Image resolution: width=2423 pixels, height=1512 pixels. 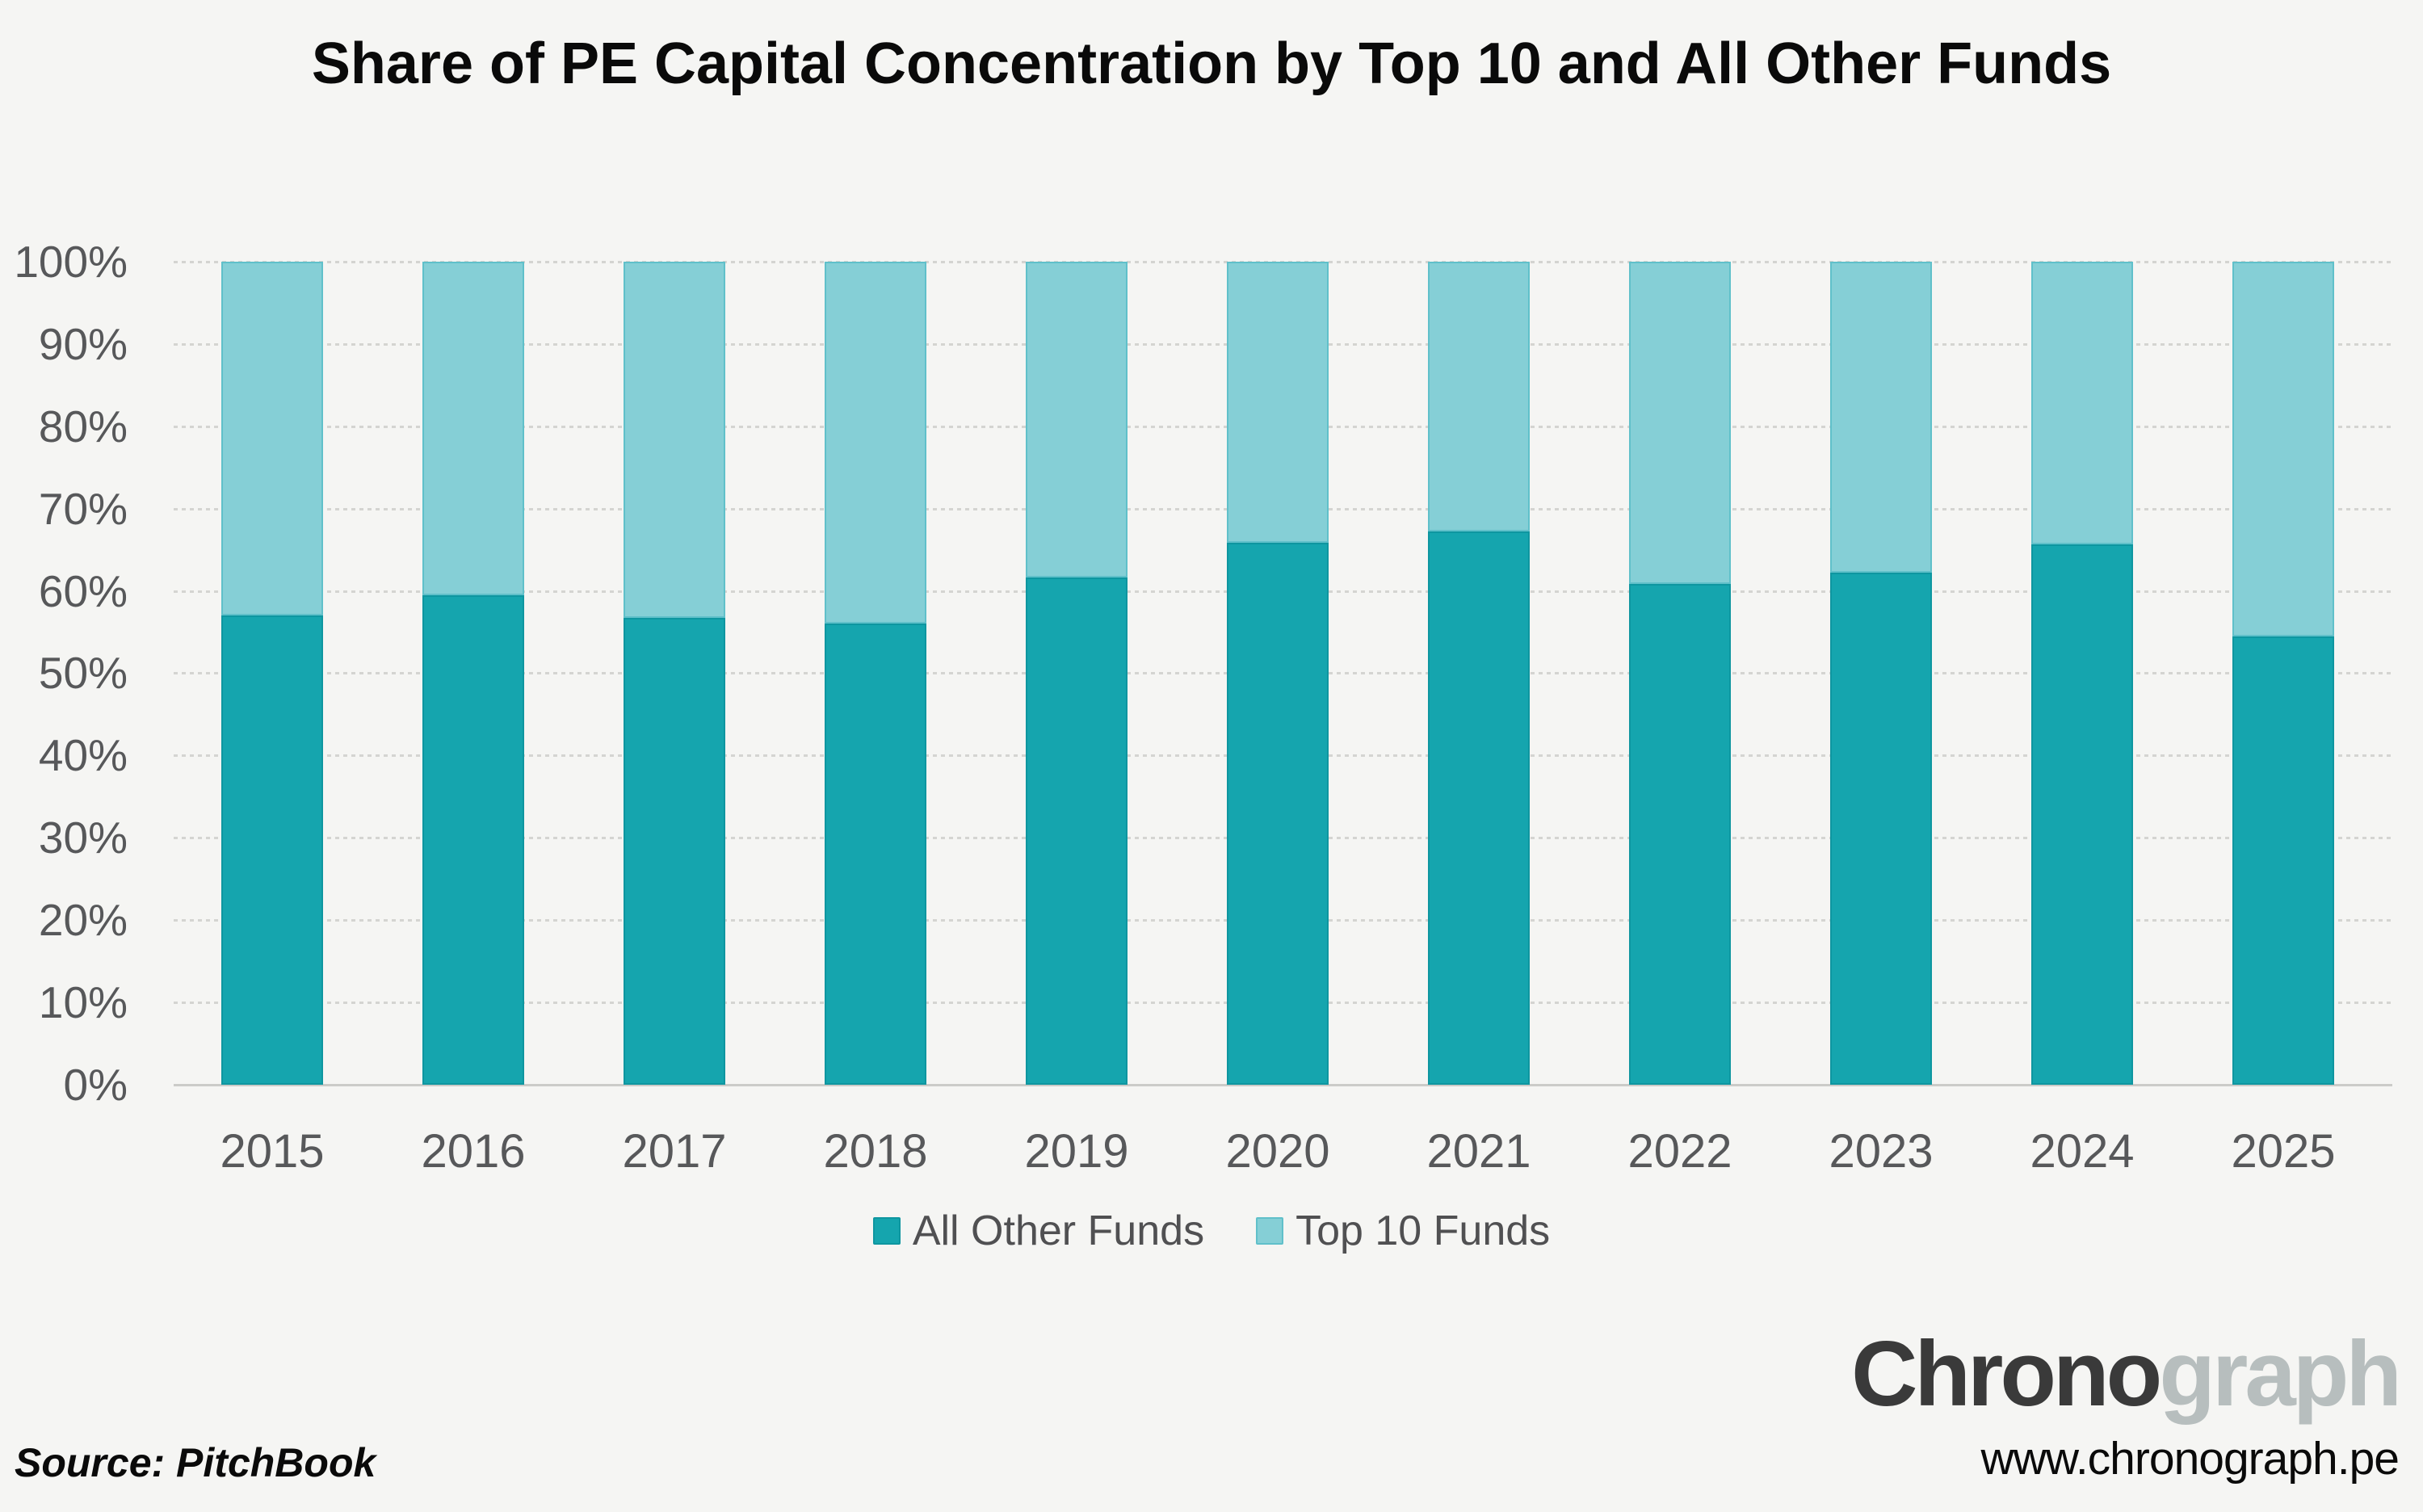 What do you see at coordinates (1881, 1151) in the screenshot?
I see `x-tick-label: 2023` at bounding box center [1881, 1151].